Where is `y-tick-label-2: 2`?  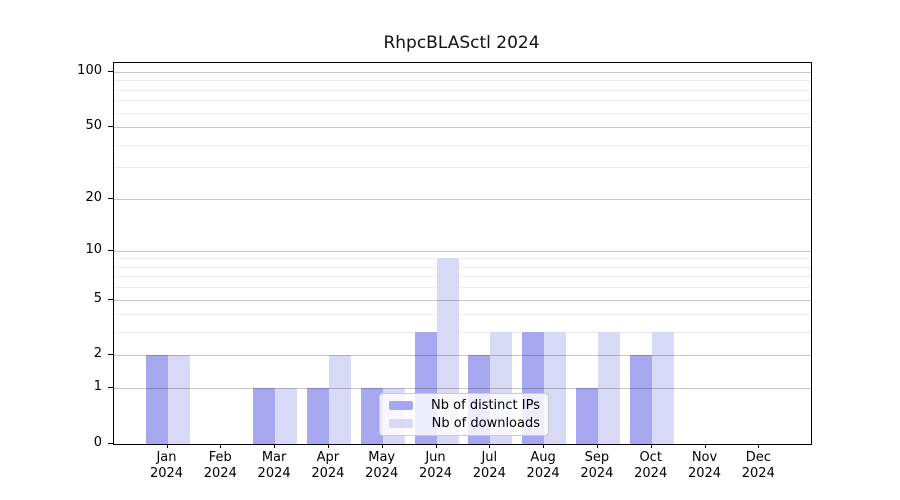 y-tick-label-2: 2 is located at coordinates (97, 354).